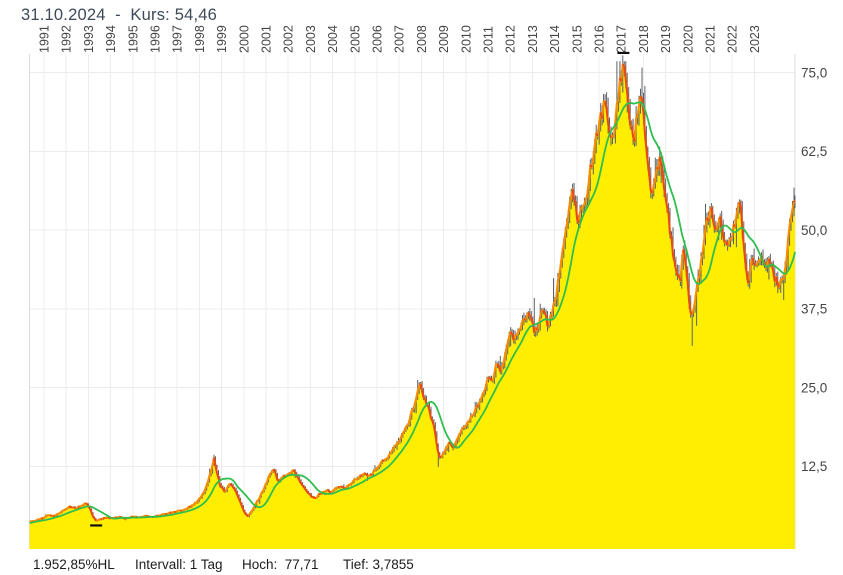  What do you see at coordinates (111, 39) in the screenshot?
I see `svg-text: 1994` at bounding box center [111, 39].